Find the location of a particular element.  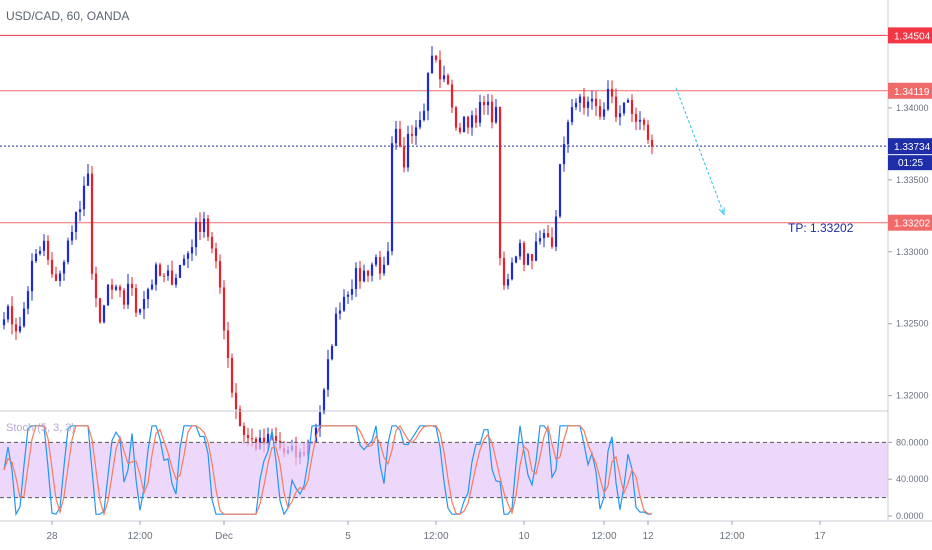

price-tick-label: 1.33500 is located at coordinates (912, 180).